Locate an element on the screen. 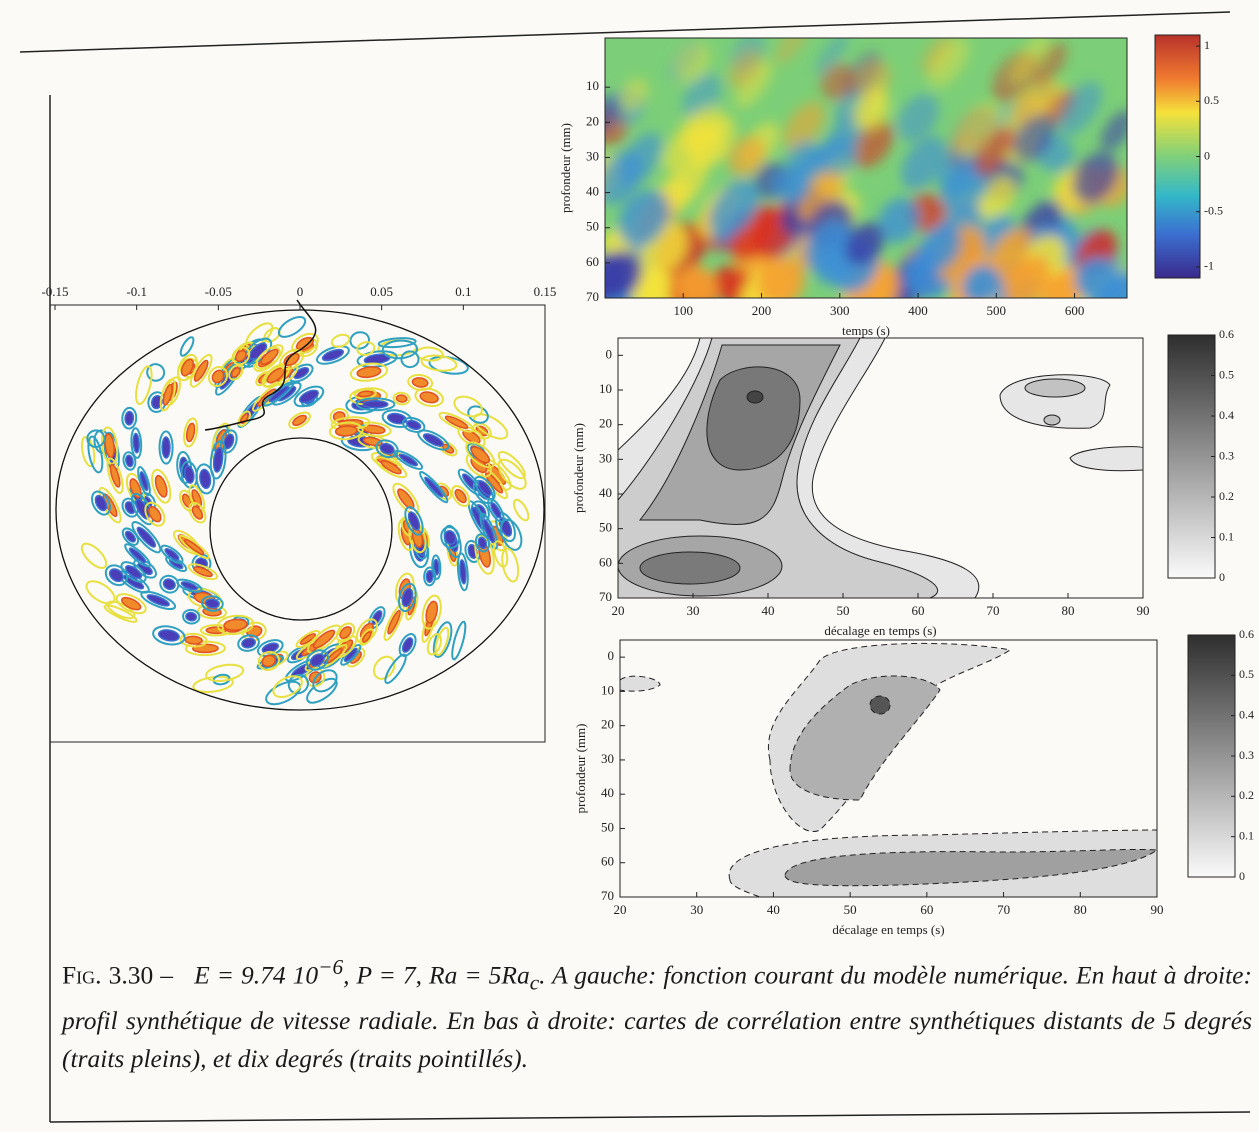 The width and height of the screenshot is (1259, 1132). colorbar-tick-label: 0.5 is located at coordinates (1226, 374).